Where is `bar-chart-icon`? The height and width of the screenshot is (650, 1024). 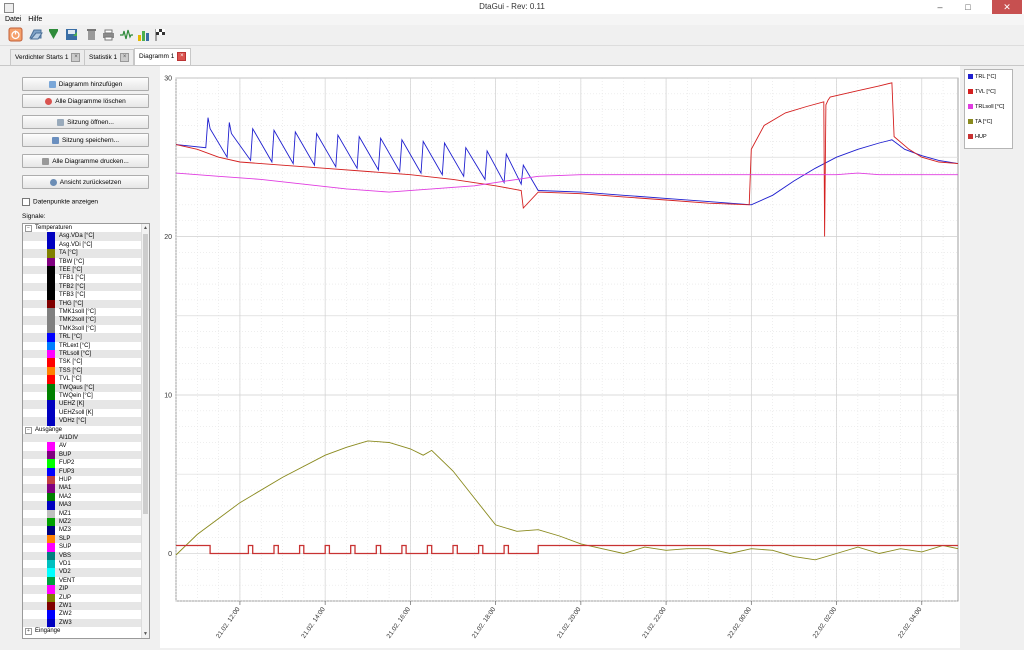 bar-chart-icon is located at coordinates (143, 34).